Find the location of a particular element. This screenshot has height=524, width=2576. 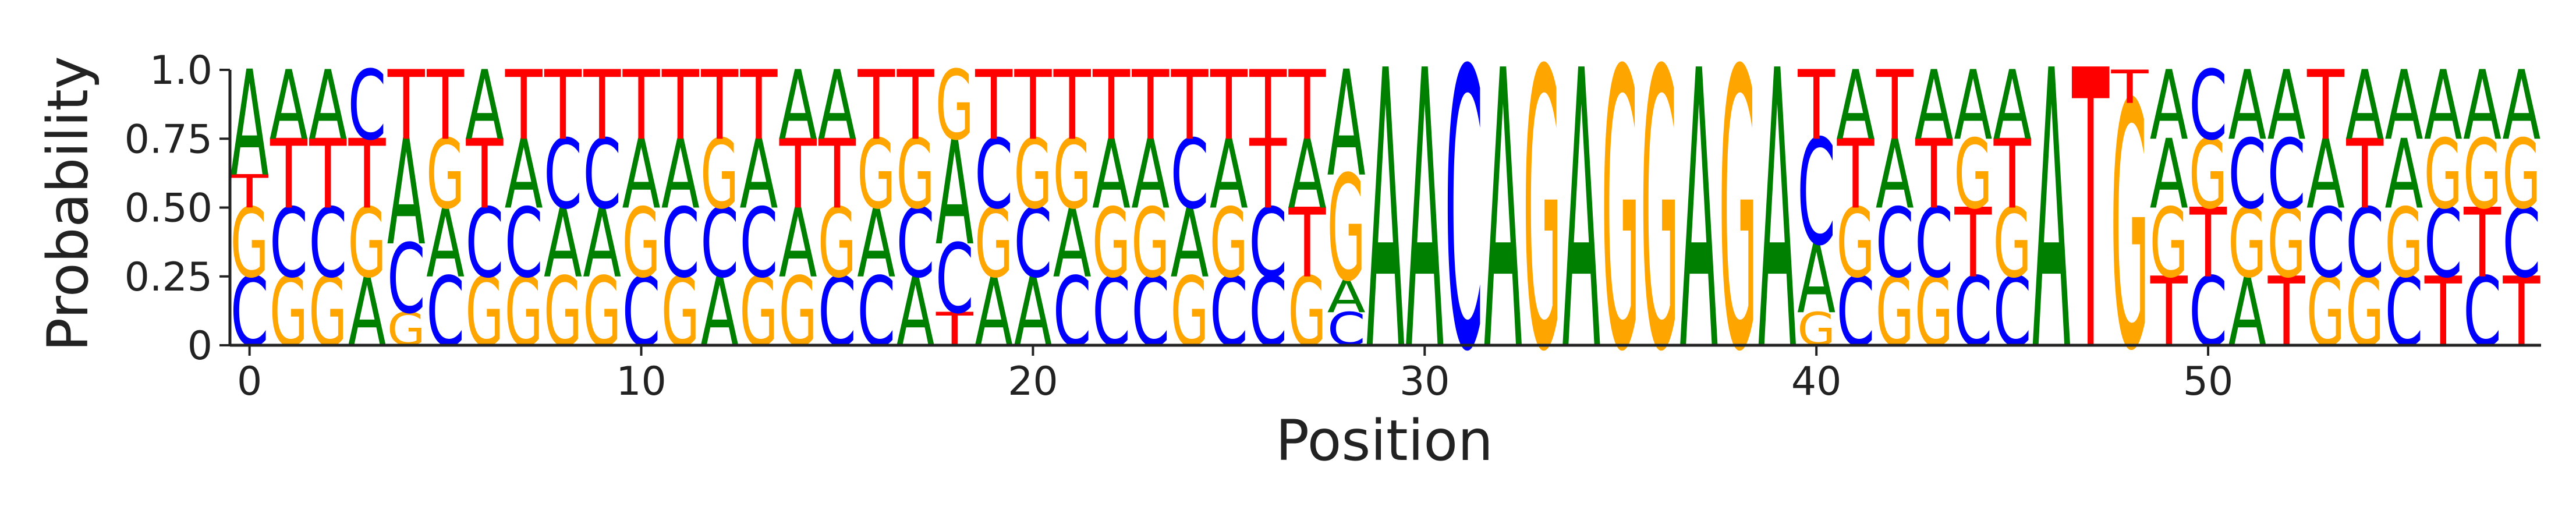

logo-letter-A-pos10-2: A is located at coordinates (641, 175).